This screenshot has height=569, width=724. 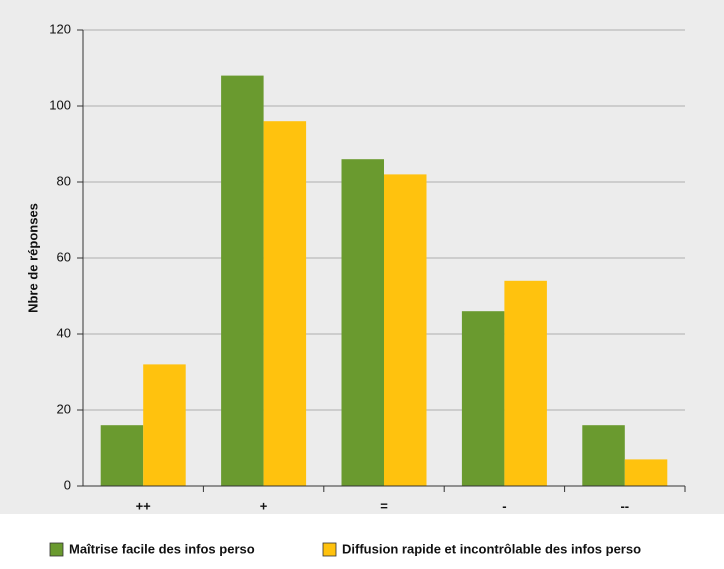 What do you see at coordinates (60, 104) in the screenshot?
I see `y-tick-label: 100` at bounding box center [60, 104].